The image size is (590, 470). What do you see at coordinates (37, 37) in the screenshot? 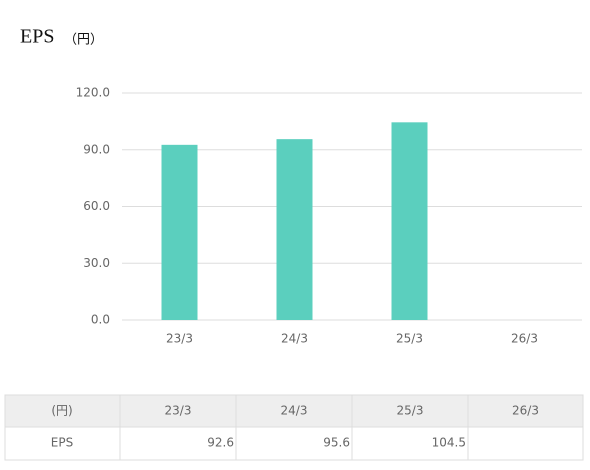
I see `chart-title: EPS` at bounding box center [37, 37].